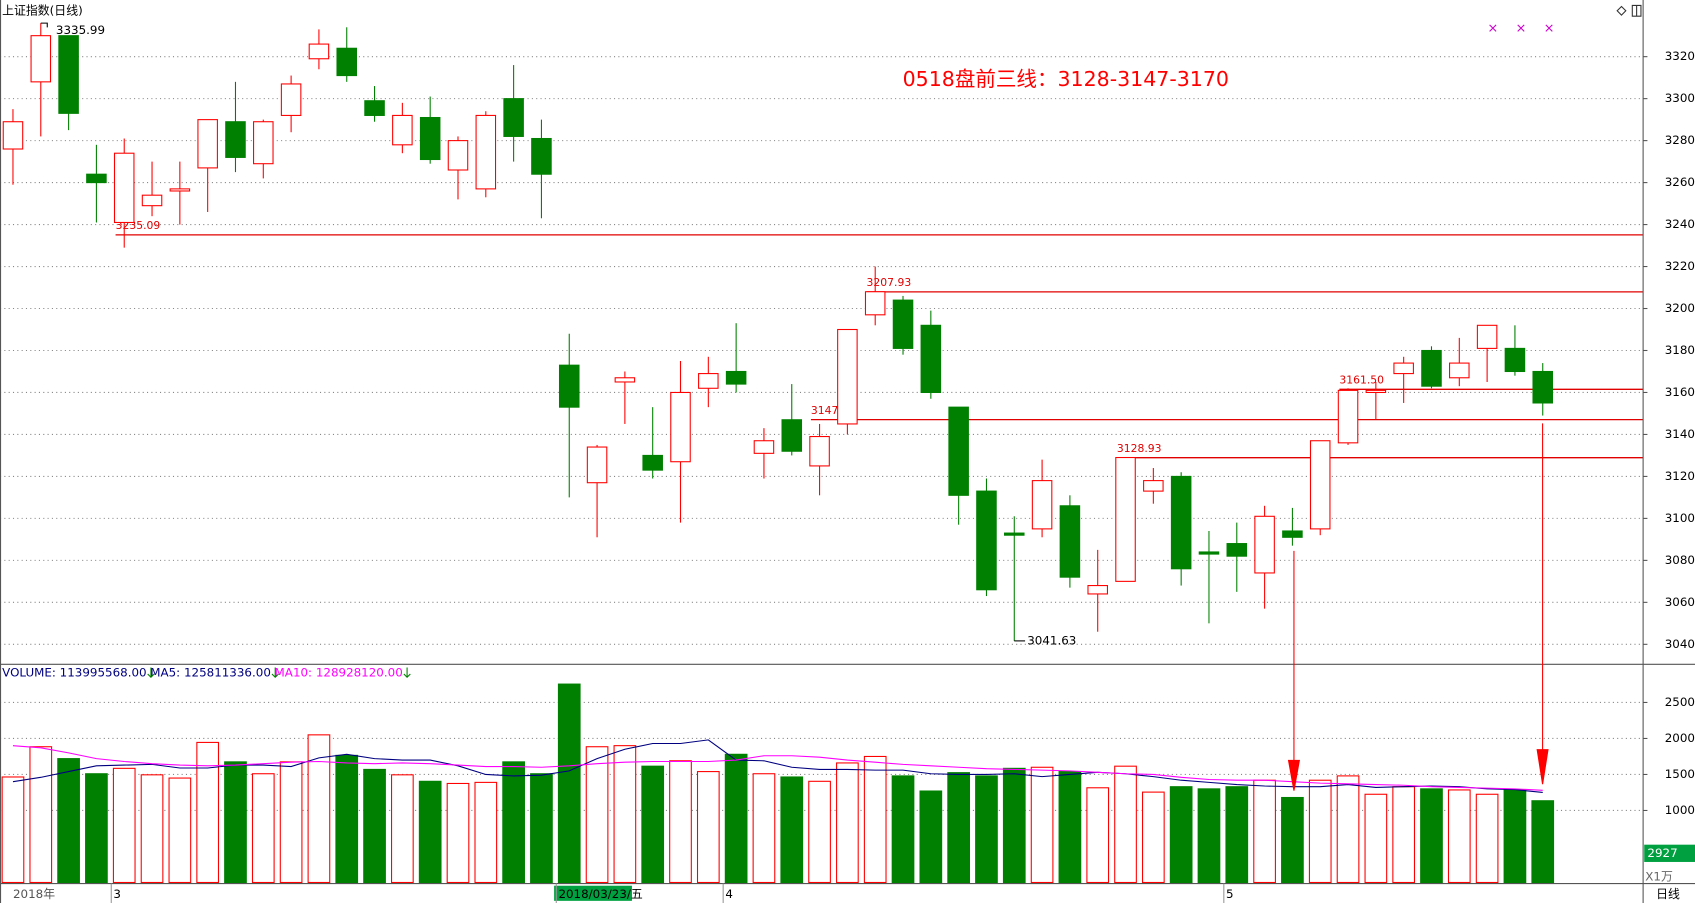  I want to click on y-tick-label: 3160, so click(1680, 392).